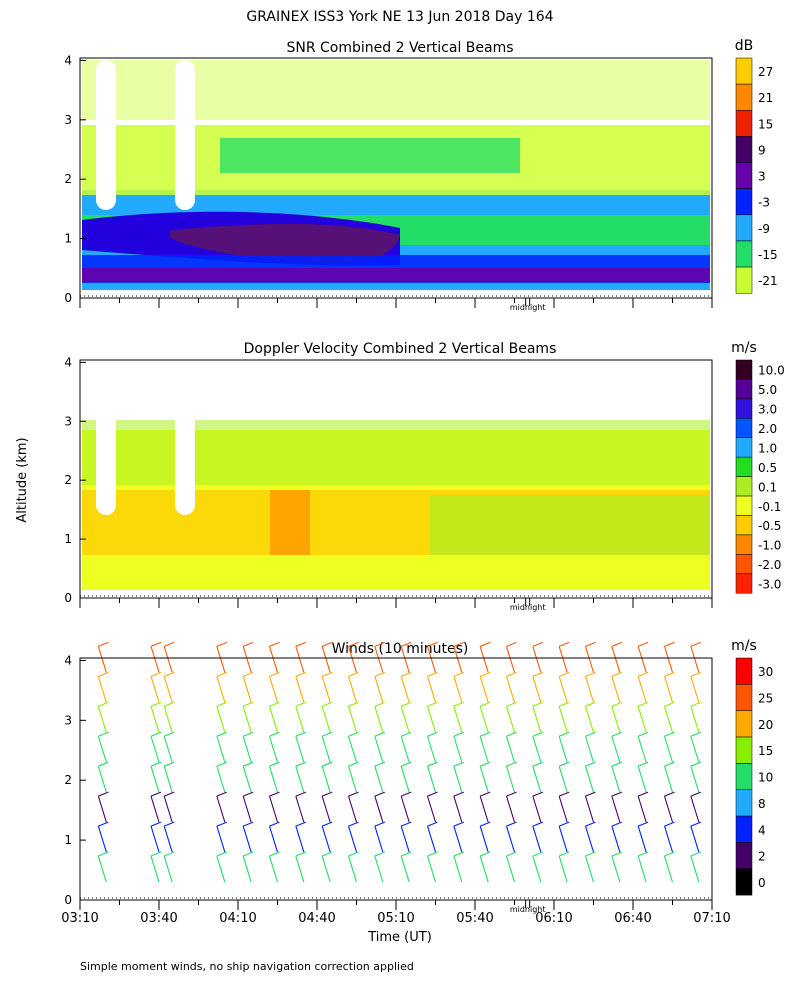 The width and height of the screenshot is (800, 1000). Describe the element at coordinates (769, 507) in the screenshot. I see `colorbar-label: -0.1` at that location.